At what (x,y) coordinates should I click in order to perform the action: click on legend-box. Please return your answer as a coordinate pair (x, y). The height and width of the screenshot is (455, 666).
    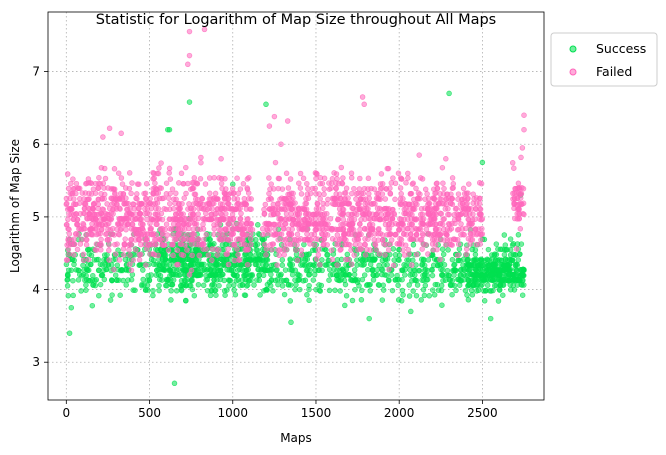
    Looking at the image, I should click on (604, 59).